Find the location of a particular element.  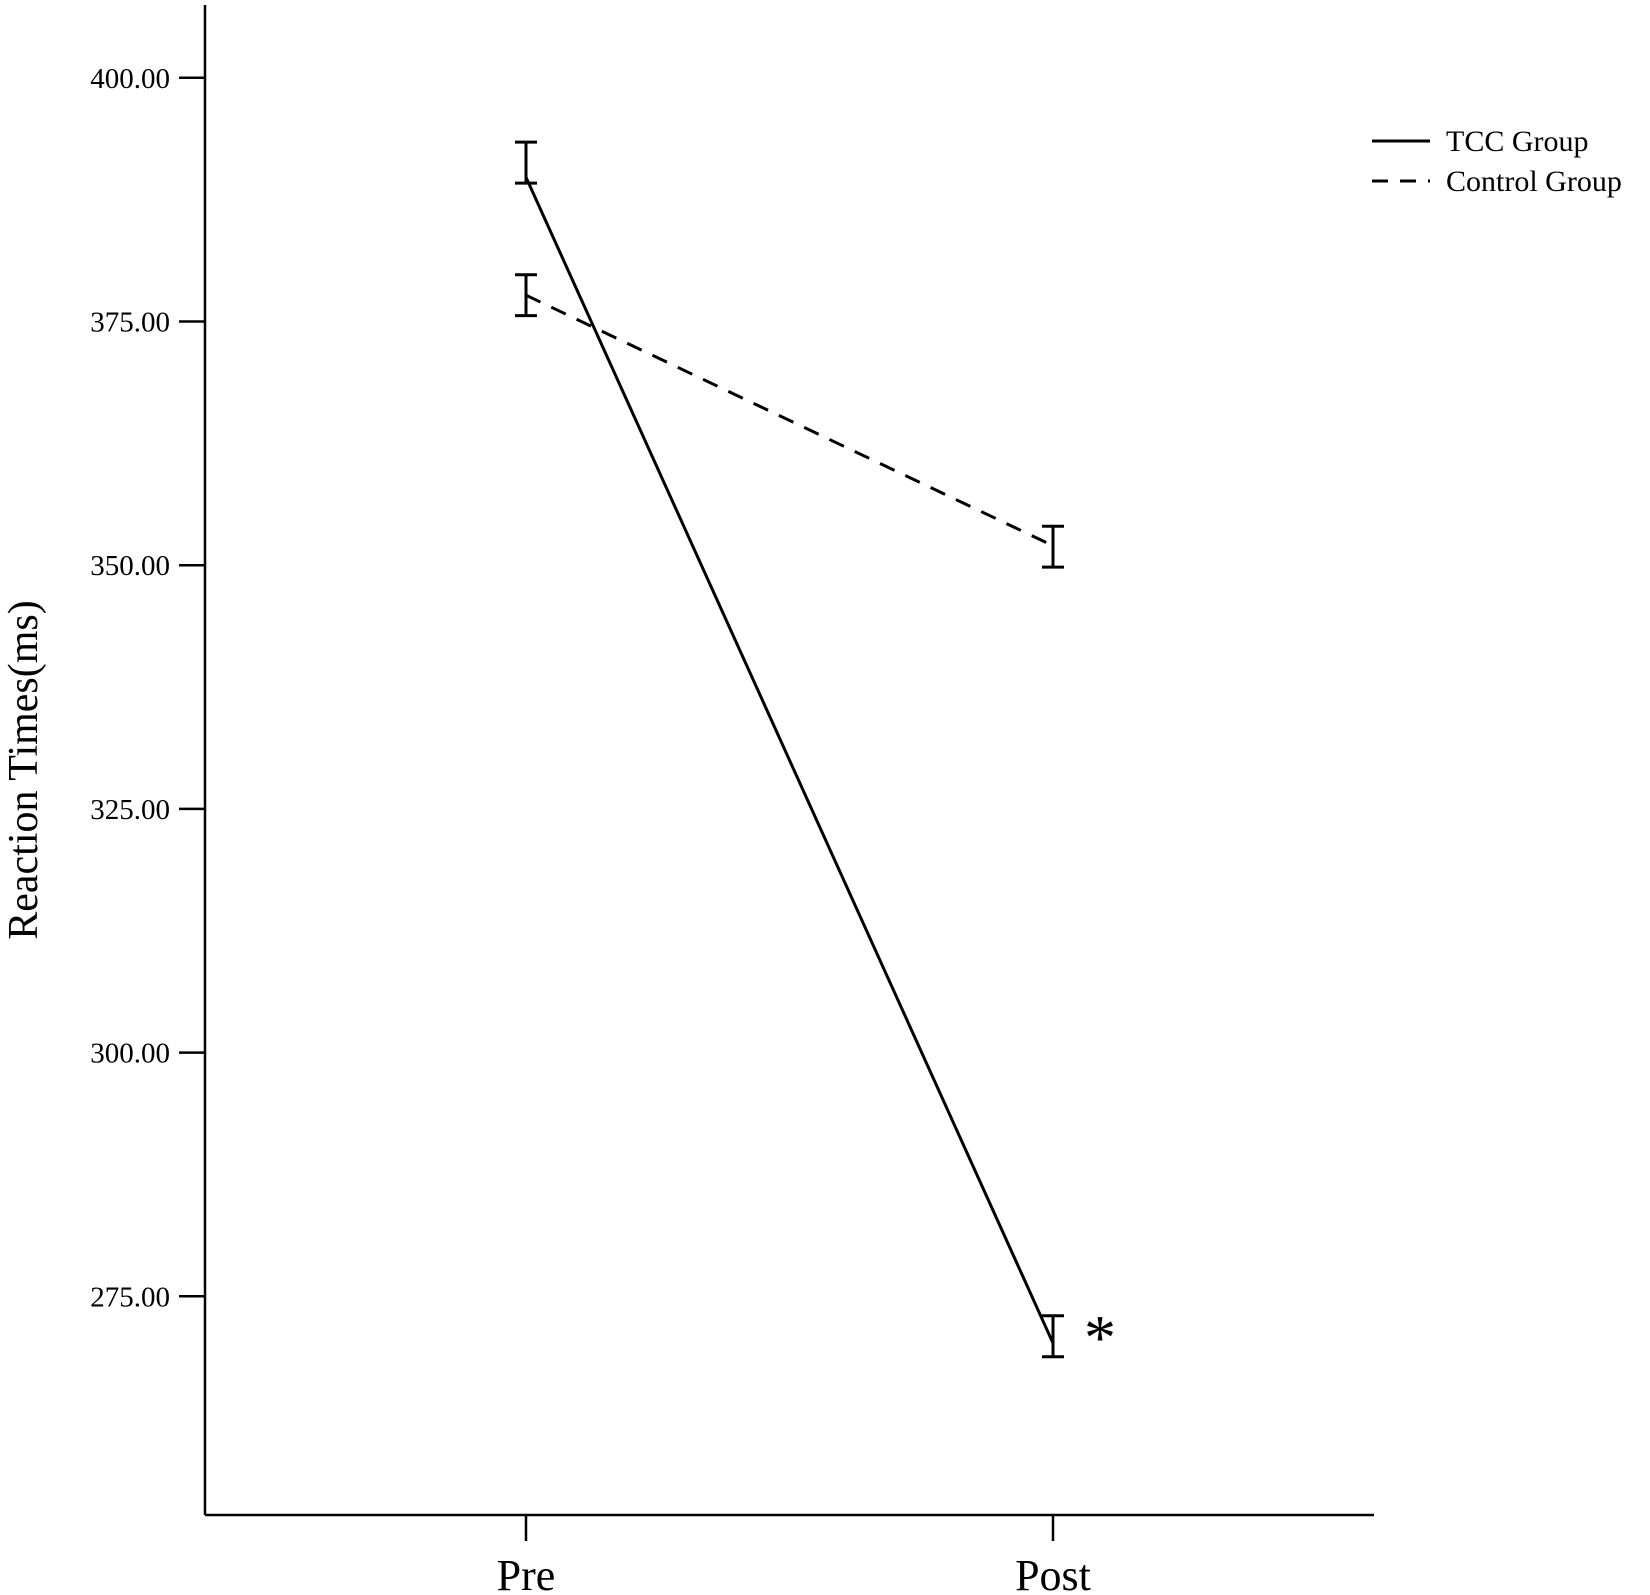

legend-label: Control Group is located at coordinates (1534, 181).